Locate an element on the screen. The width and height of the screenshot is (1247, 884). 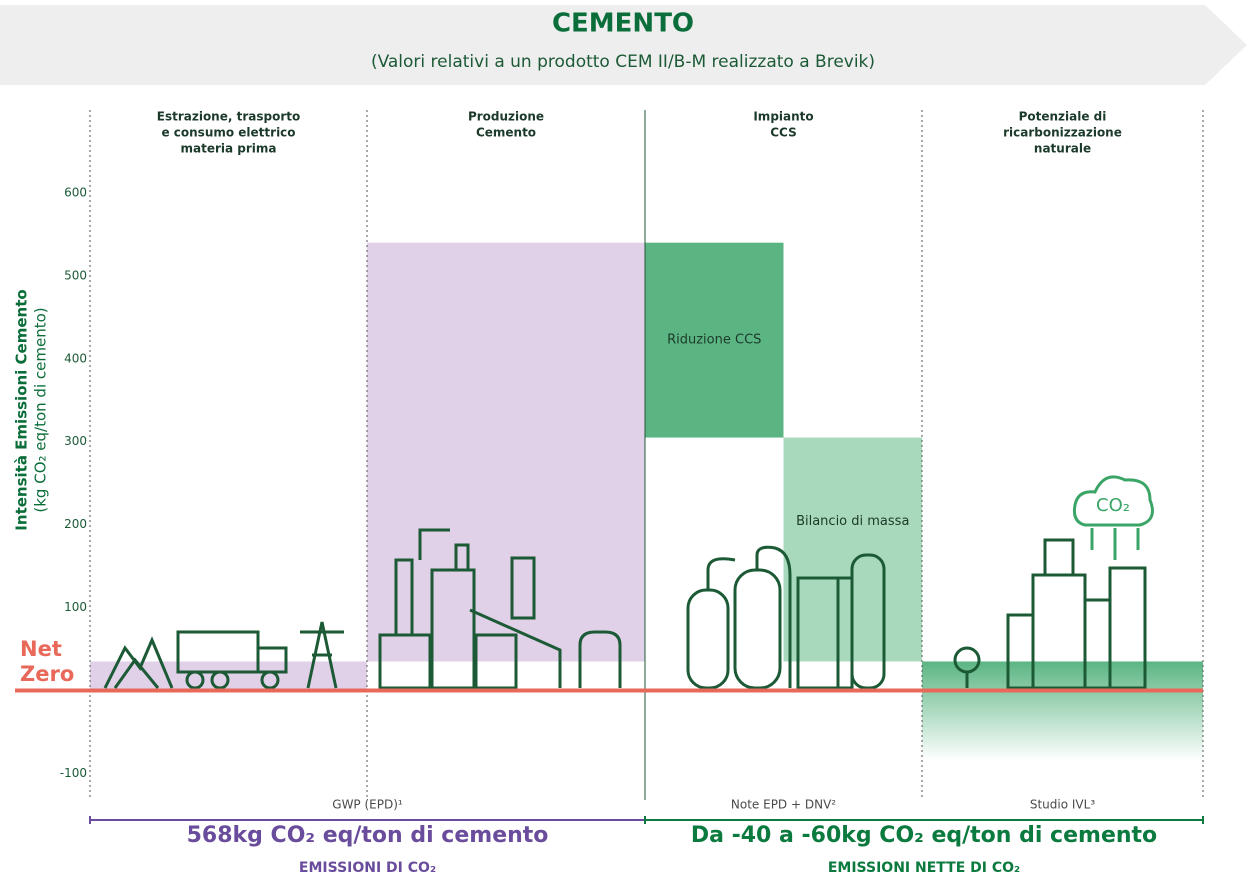
column-header: ricarbonizzazione is located at coordinates (1062, 133).